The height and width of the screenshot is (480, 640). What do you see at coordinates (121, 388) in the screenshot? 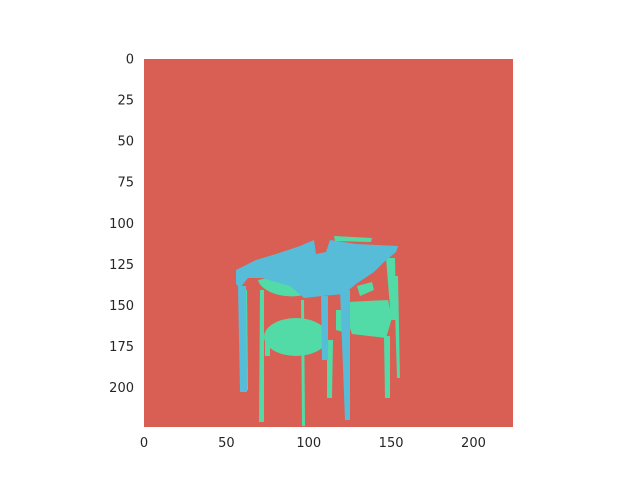
I see `y-tick-label: 200` at bounding box center [121, 388].